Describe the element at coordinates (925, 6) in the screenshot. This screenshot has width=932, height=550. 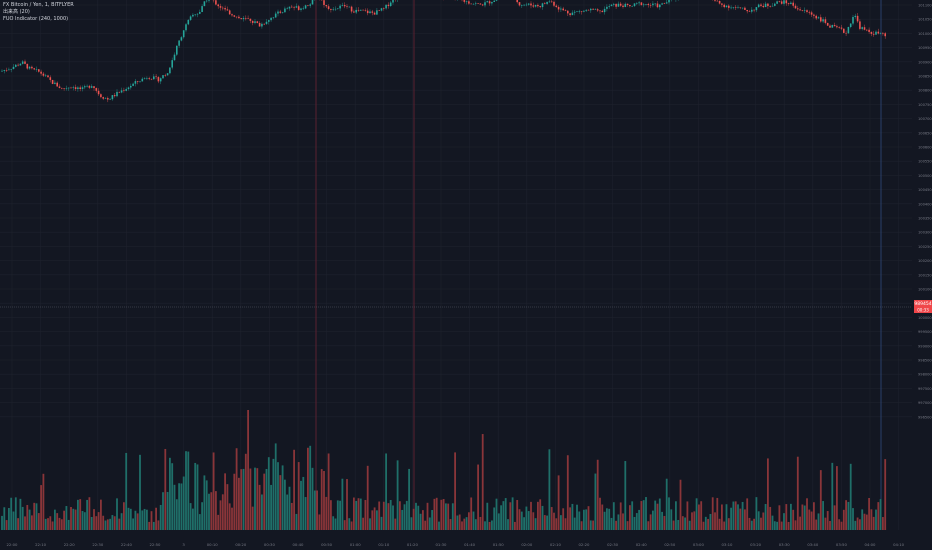
I see `price-axis-label: 1011000` at that location.